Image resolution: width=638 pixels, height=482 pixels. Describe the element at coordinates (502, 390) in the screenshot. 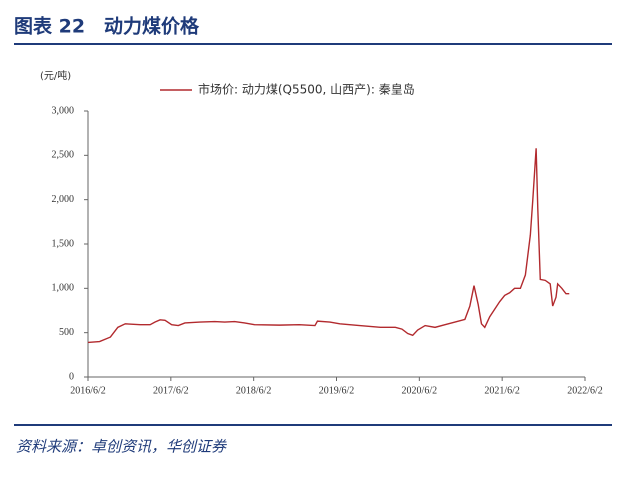

I see `x-tick-label: 2021/6/2` at that location.